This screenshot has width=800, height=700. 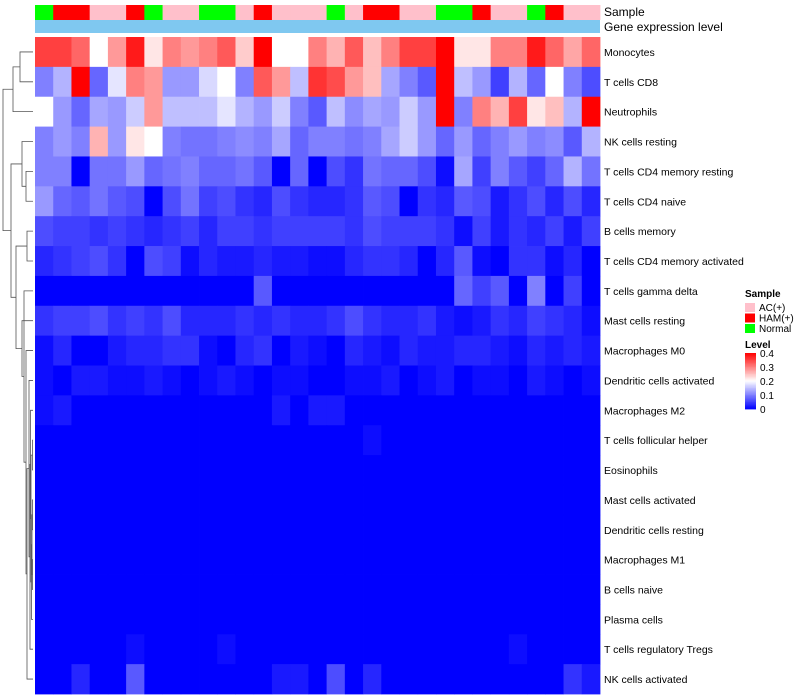 I want to click on row-label: NK cells activated, so click(x=646, y=680).